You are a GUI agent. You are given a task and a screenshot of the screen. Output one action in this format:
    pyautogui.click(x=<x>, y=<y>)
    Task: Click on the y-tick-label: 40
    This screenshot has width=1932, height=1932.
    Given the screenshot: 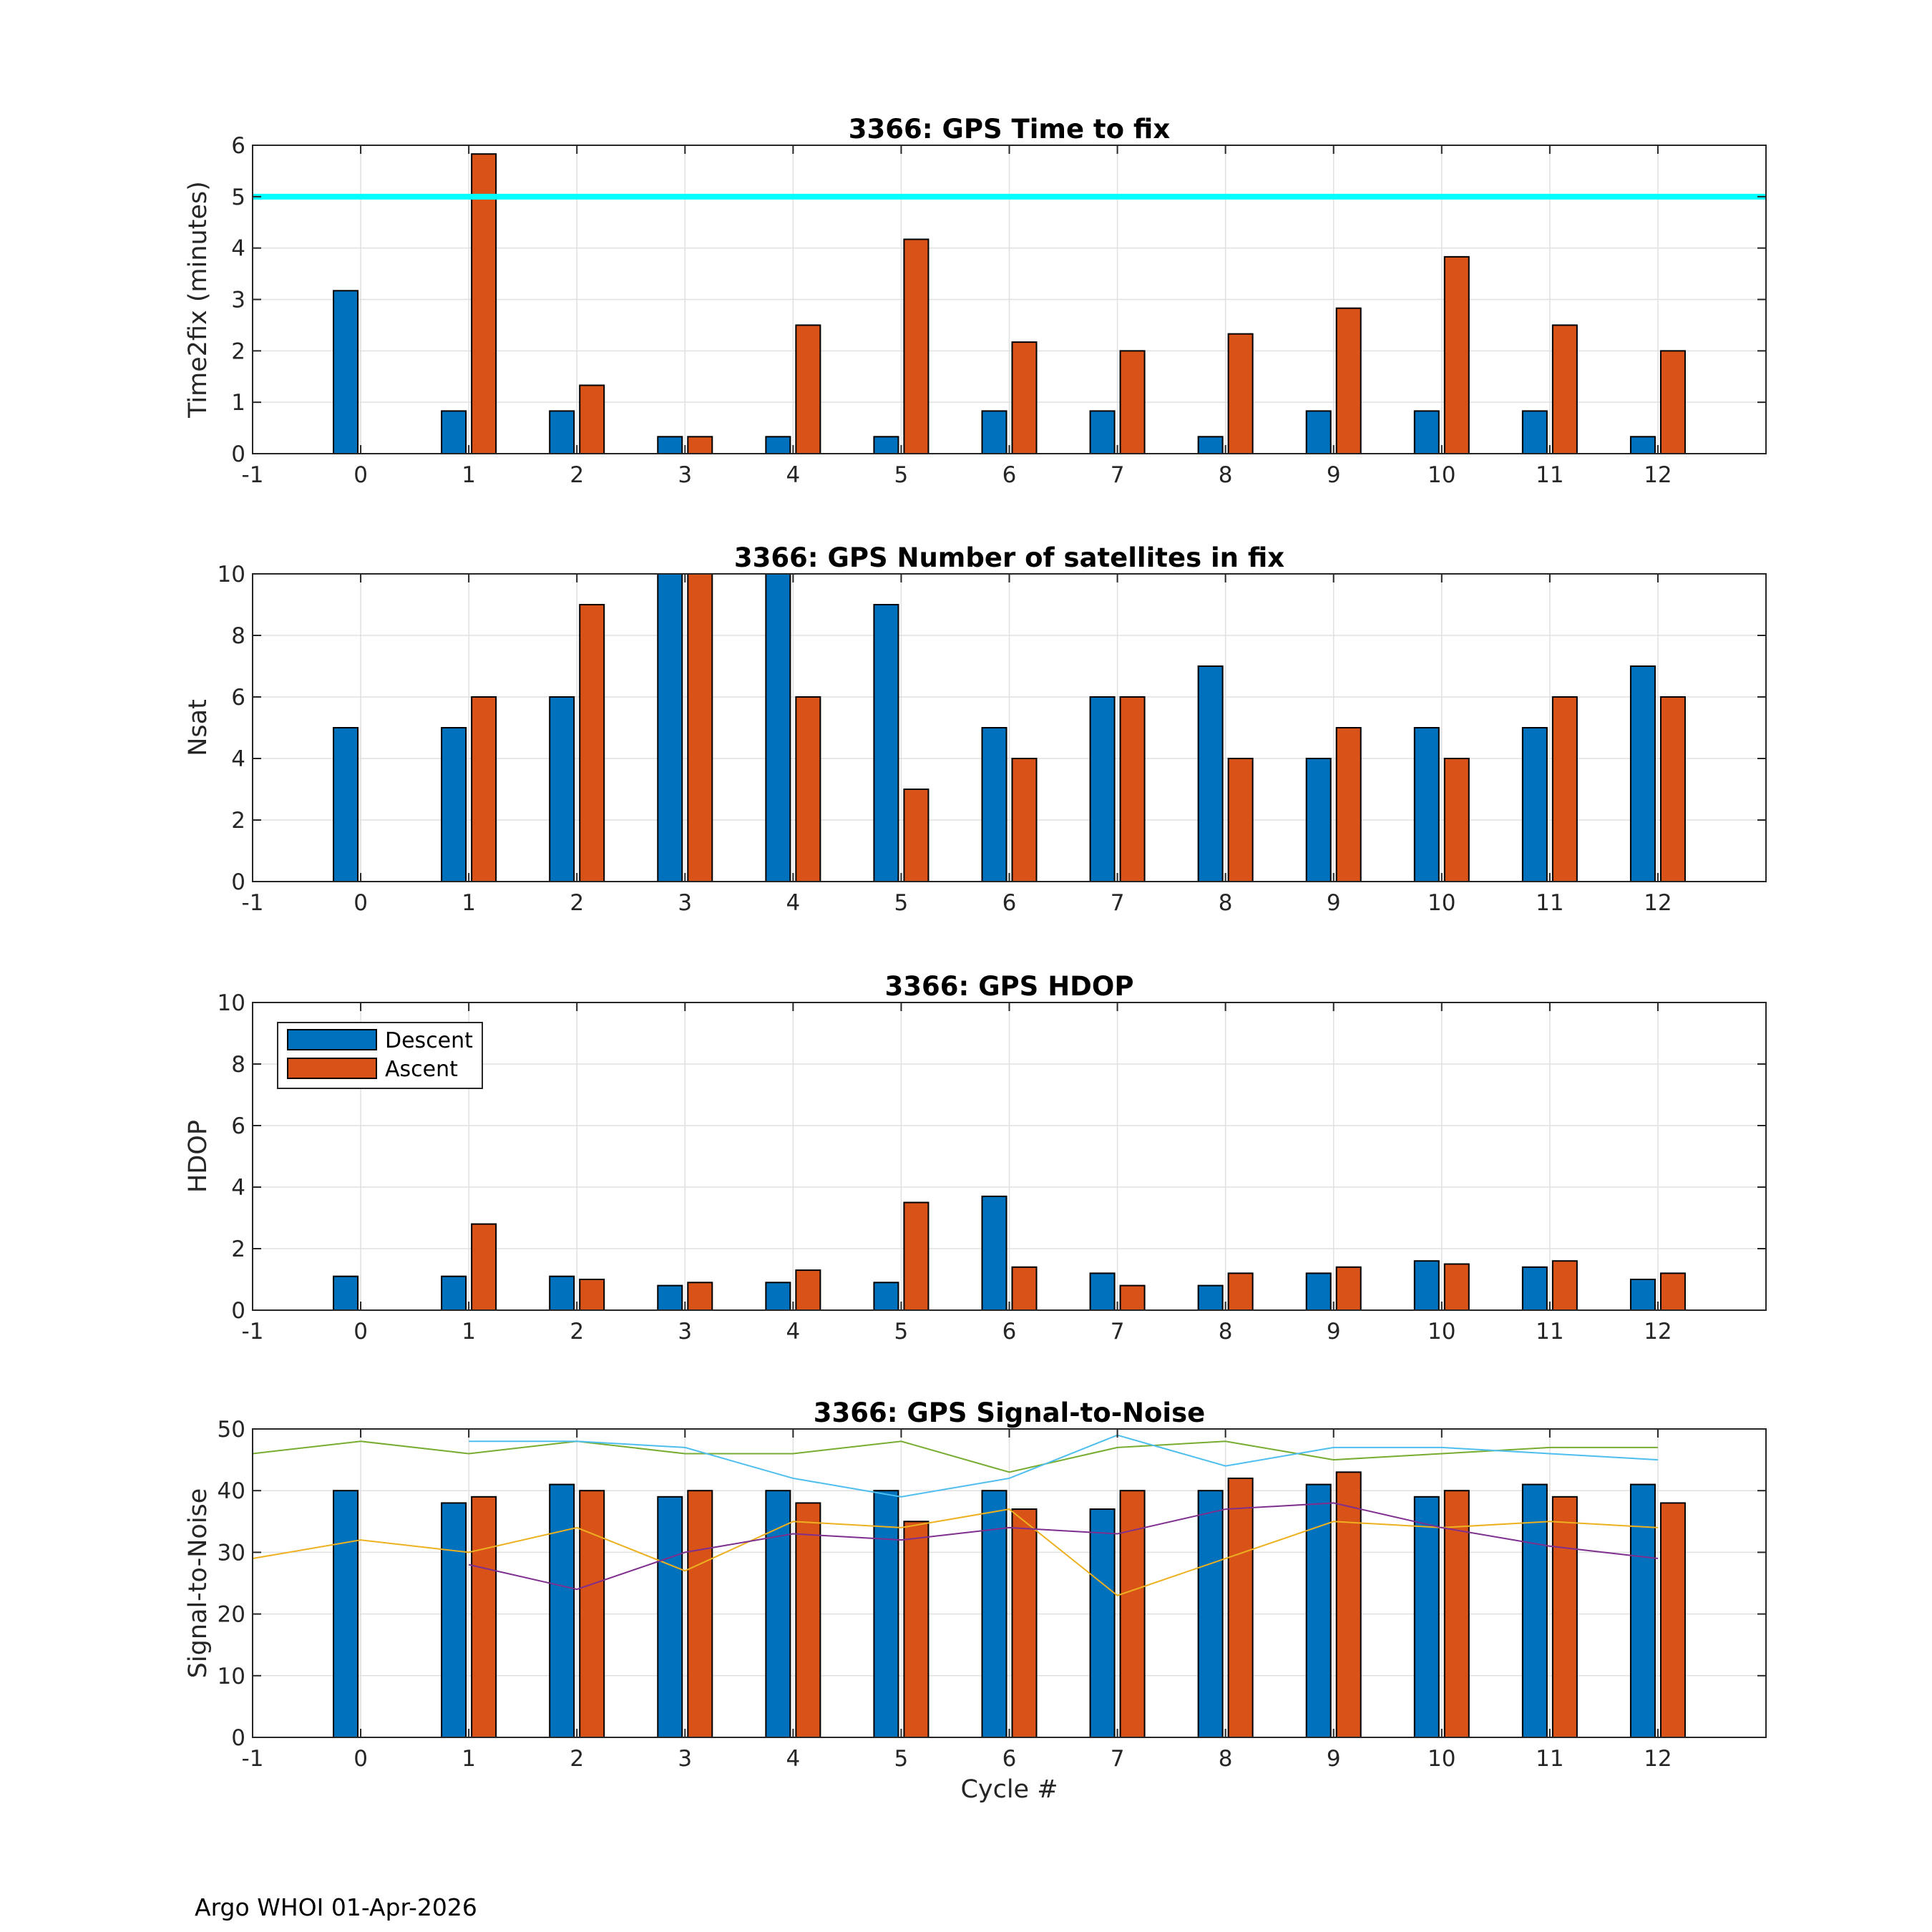 What is the action you would take?
    pyautogui.click(x=231, y=1491)
    